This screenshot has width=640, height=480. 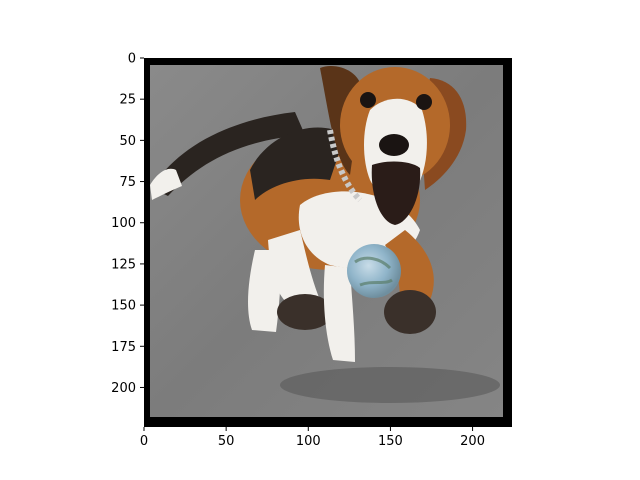 I want to click on y-tick-label: 100, so click(x=123, y=223).